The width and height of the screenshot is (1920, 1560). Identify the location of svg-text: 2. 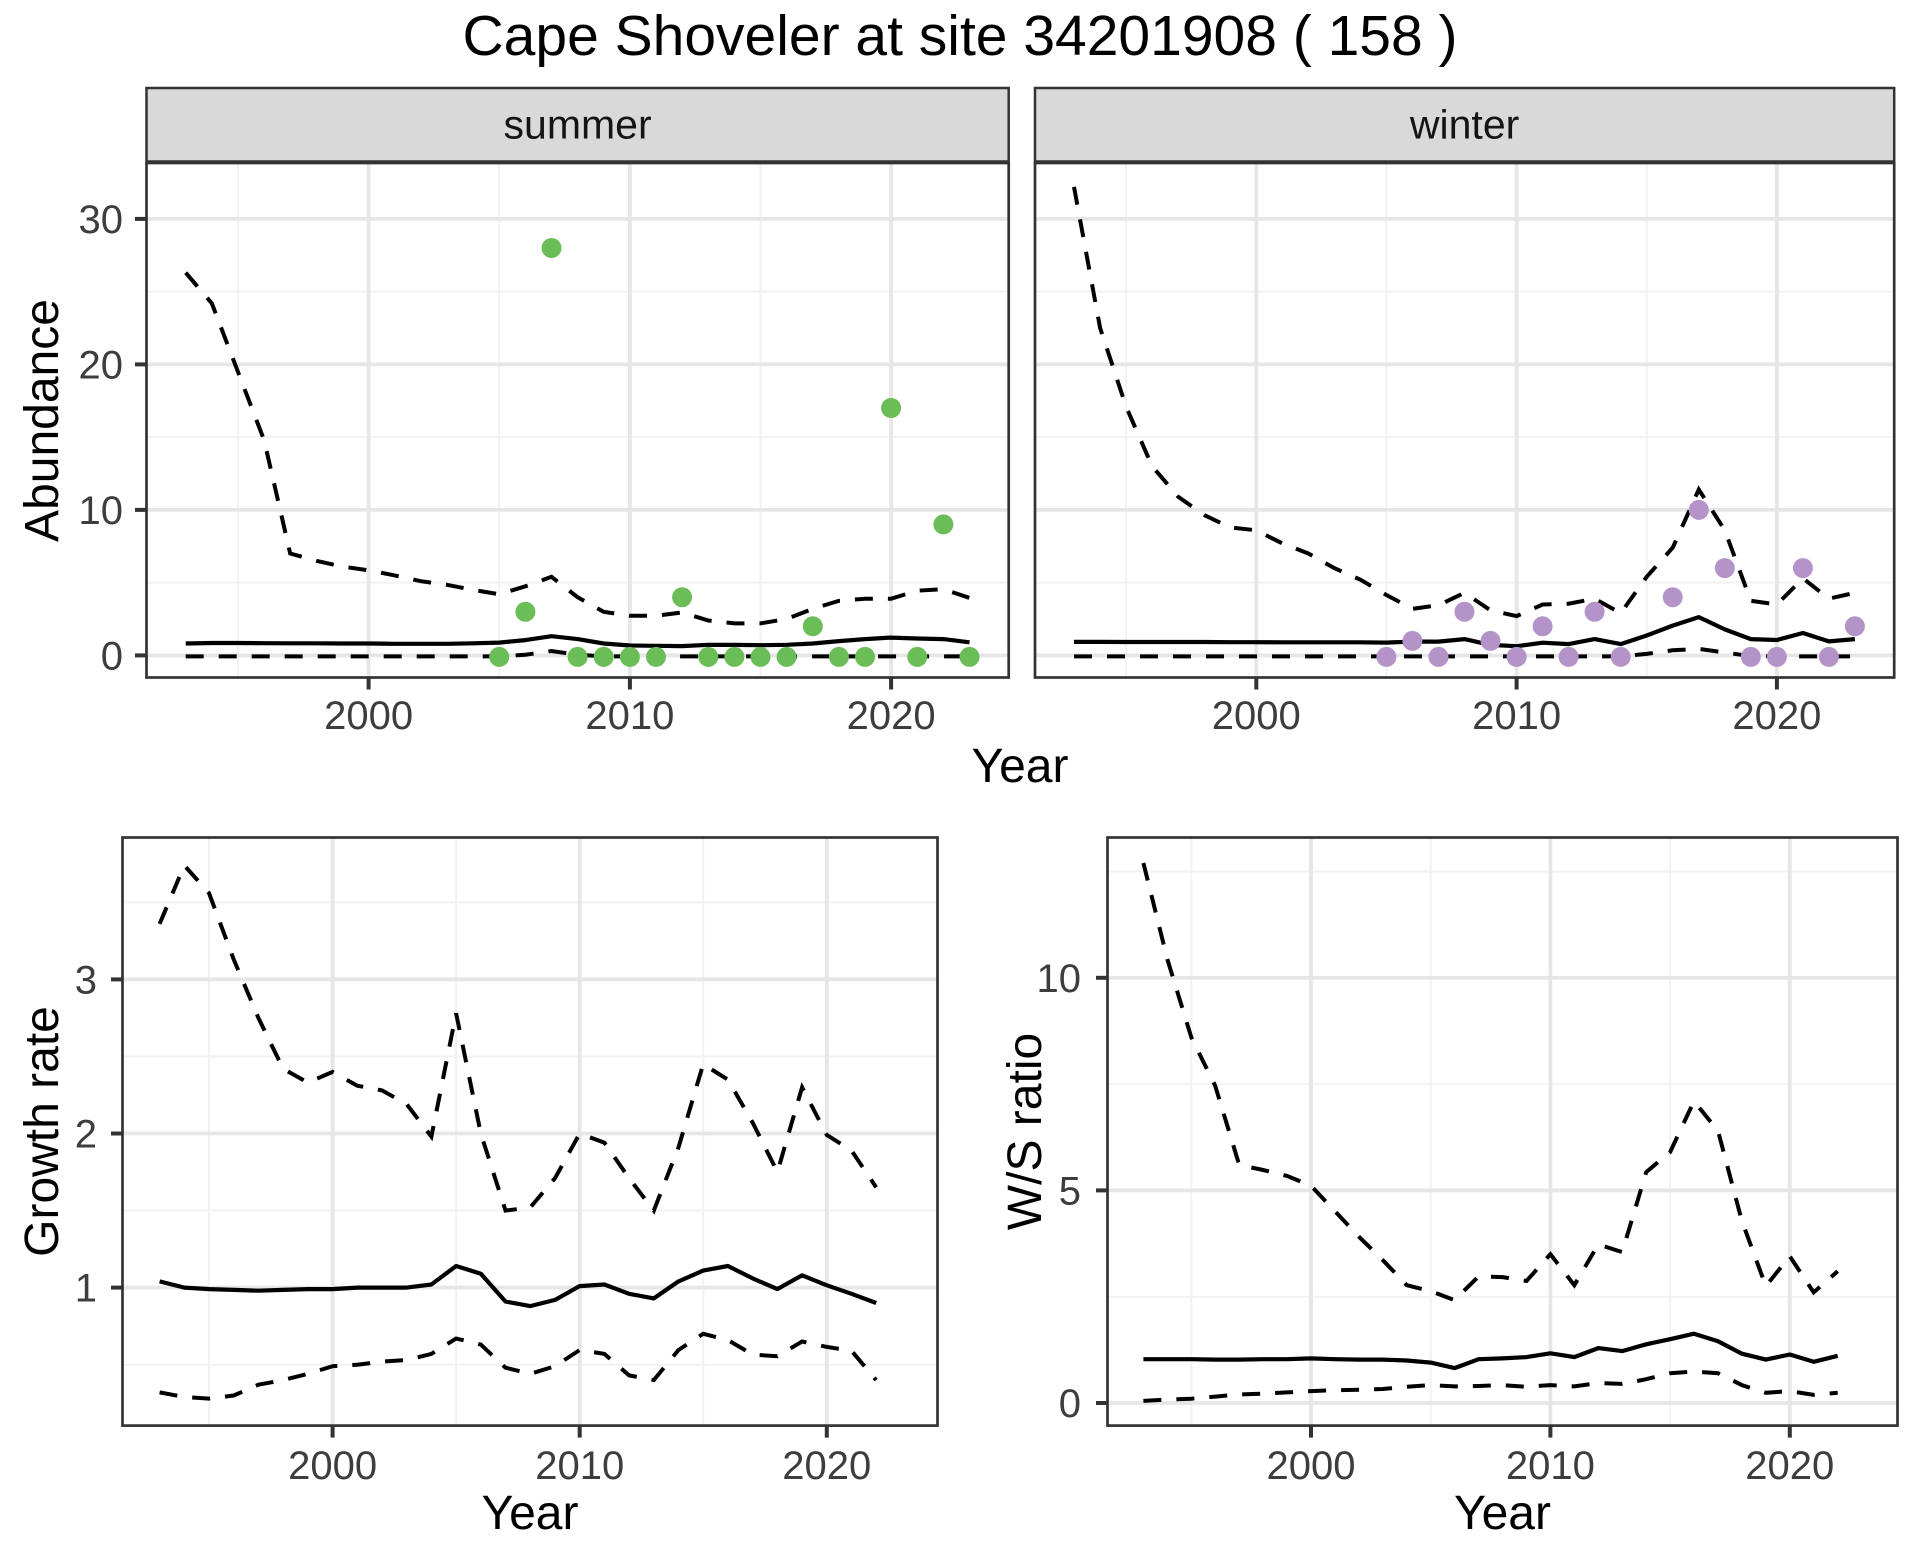
(86, 1135).